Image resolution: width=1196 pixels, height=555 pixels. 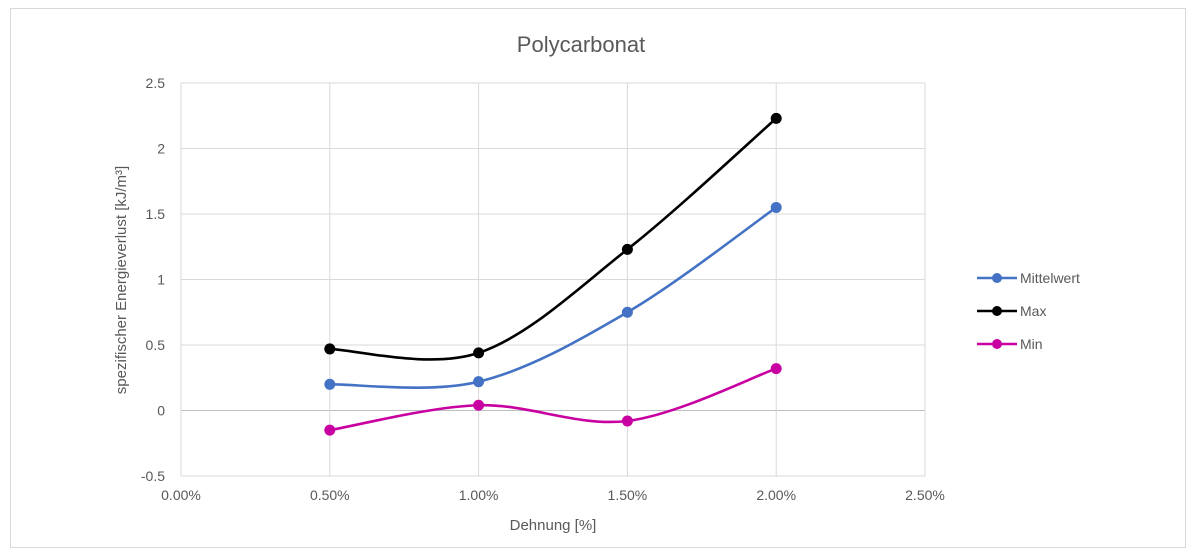 I want to click on x-tick-label: 1.00%, so click(x=479, y=495).